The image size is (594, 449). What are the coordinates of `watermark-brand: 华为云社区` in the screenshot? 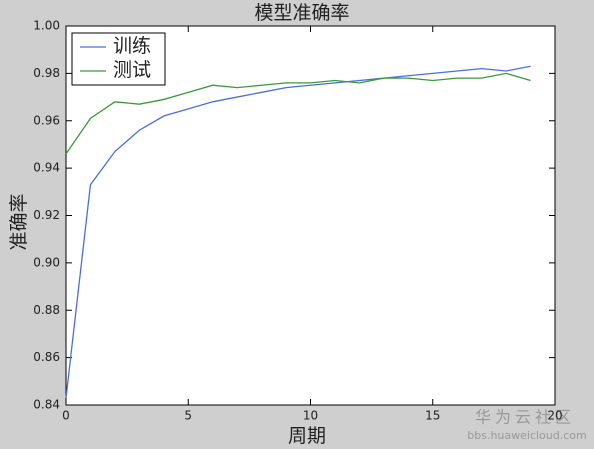 It's located at (525, 417).